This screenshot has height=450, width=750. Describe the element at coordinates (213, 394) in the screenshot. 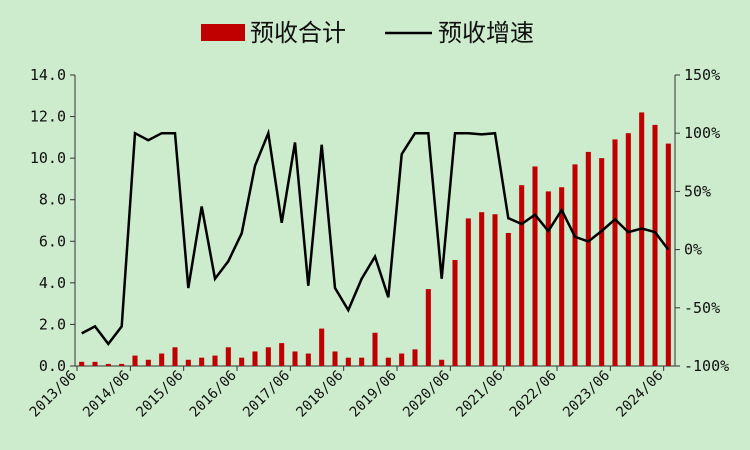

I see `x-tick-label: 2016/06` at that location.